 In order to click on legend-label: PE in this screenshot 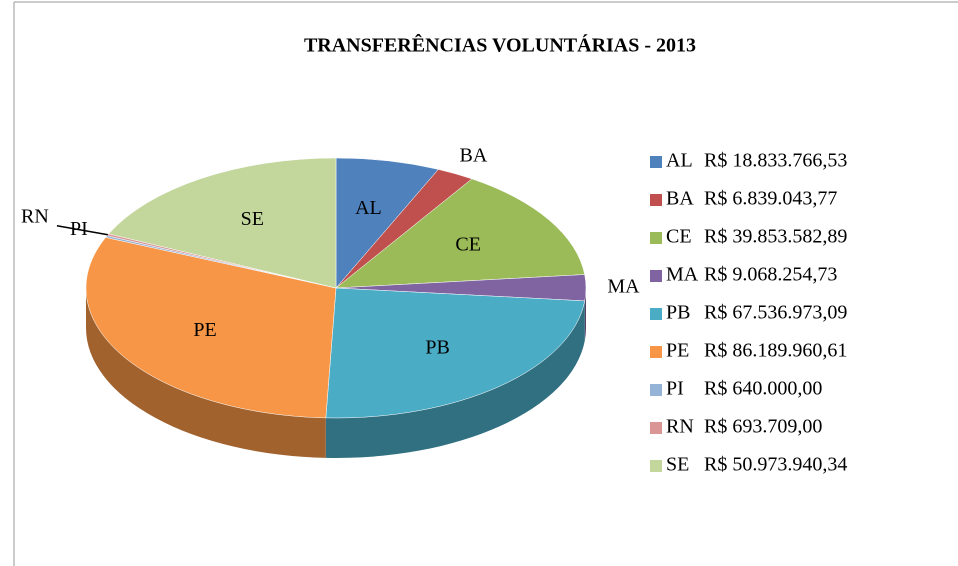, I will do `click(677, 351)`.